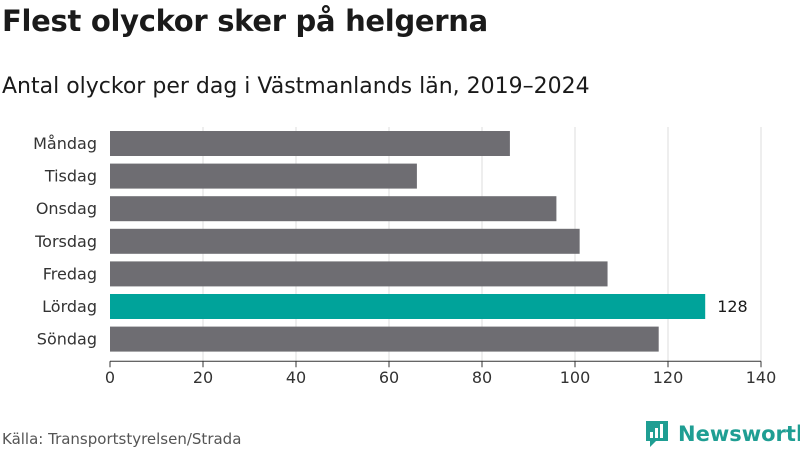 The width and height of the screenshot is (800, 450). Describe the element at coordinates (70, 176) in the screenshot. I see `category-label: Tisdag` at that location.